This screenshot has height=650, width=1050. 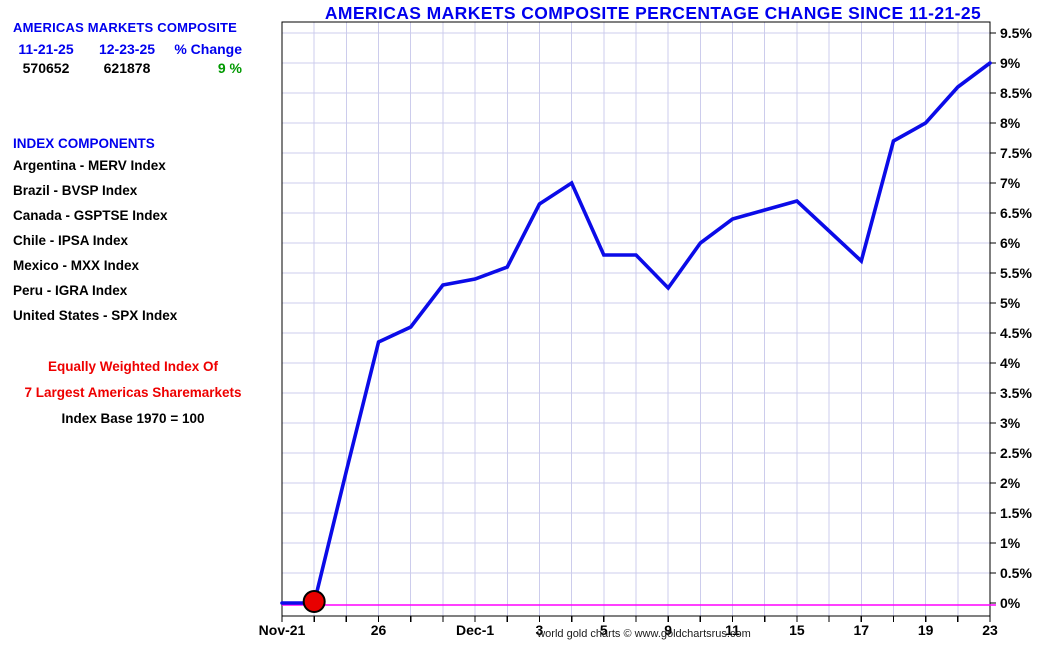 What do you see at coordinates (379, 630) in the screenshot?
I see `x-axis-tick-label: 26` at bounding box center [379, 630].